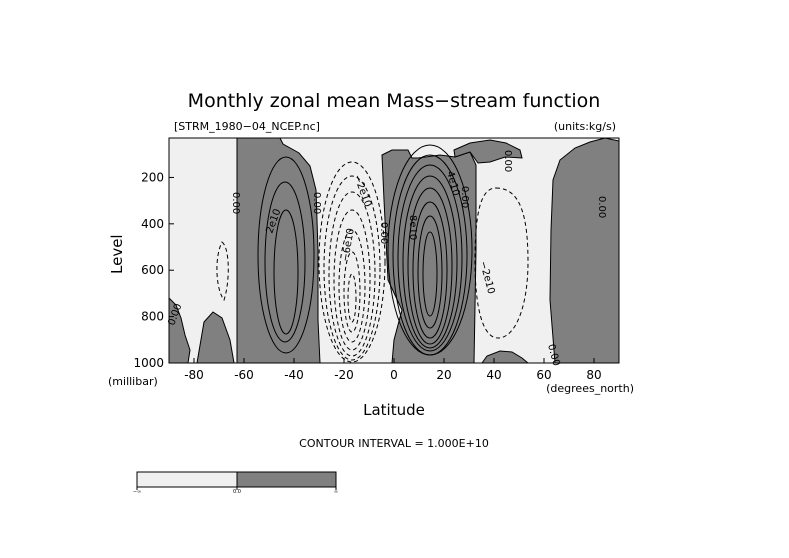 The image size is (789, 558). Describe the element at coordinates (152, 317) in the screenshot. I see `y-tick-label: 800` at that location.